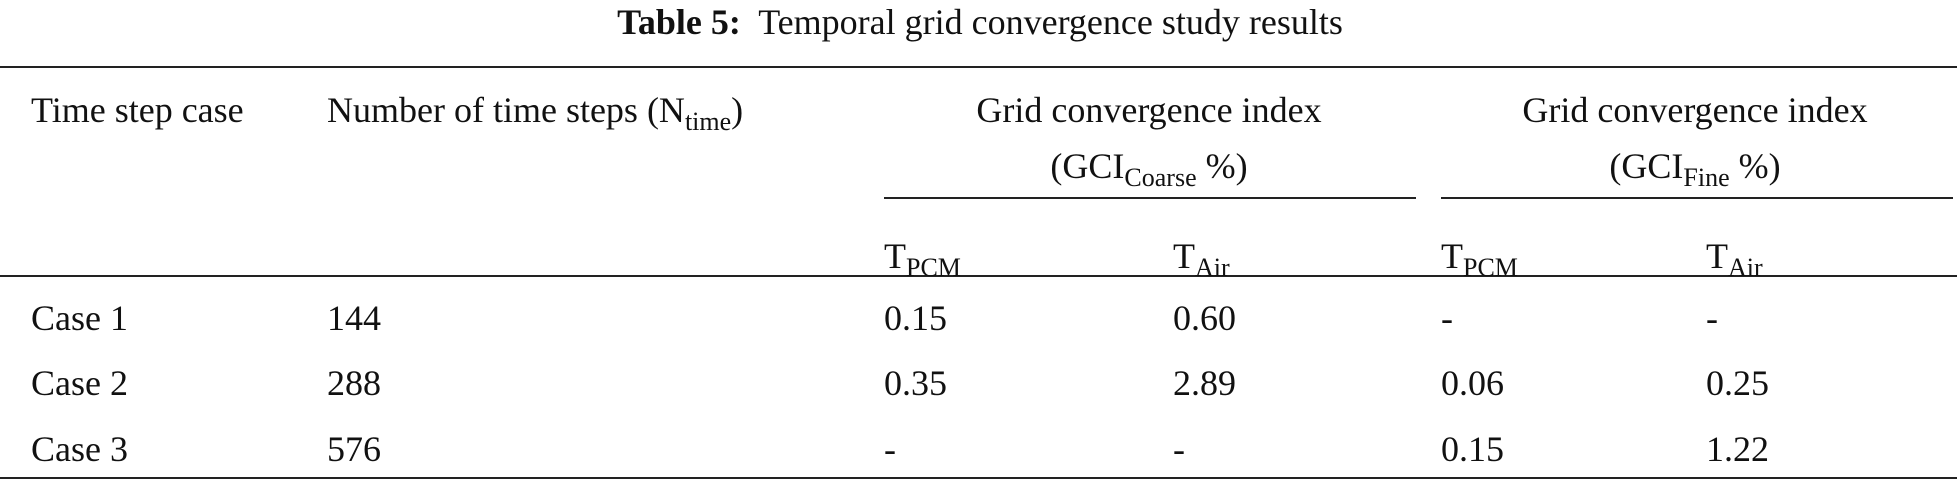  Describe the element at coordinates (79, 383) in the screenshot. I see `table-cell: Case 2` at that location.